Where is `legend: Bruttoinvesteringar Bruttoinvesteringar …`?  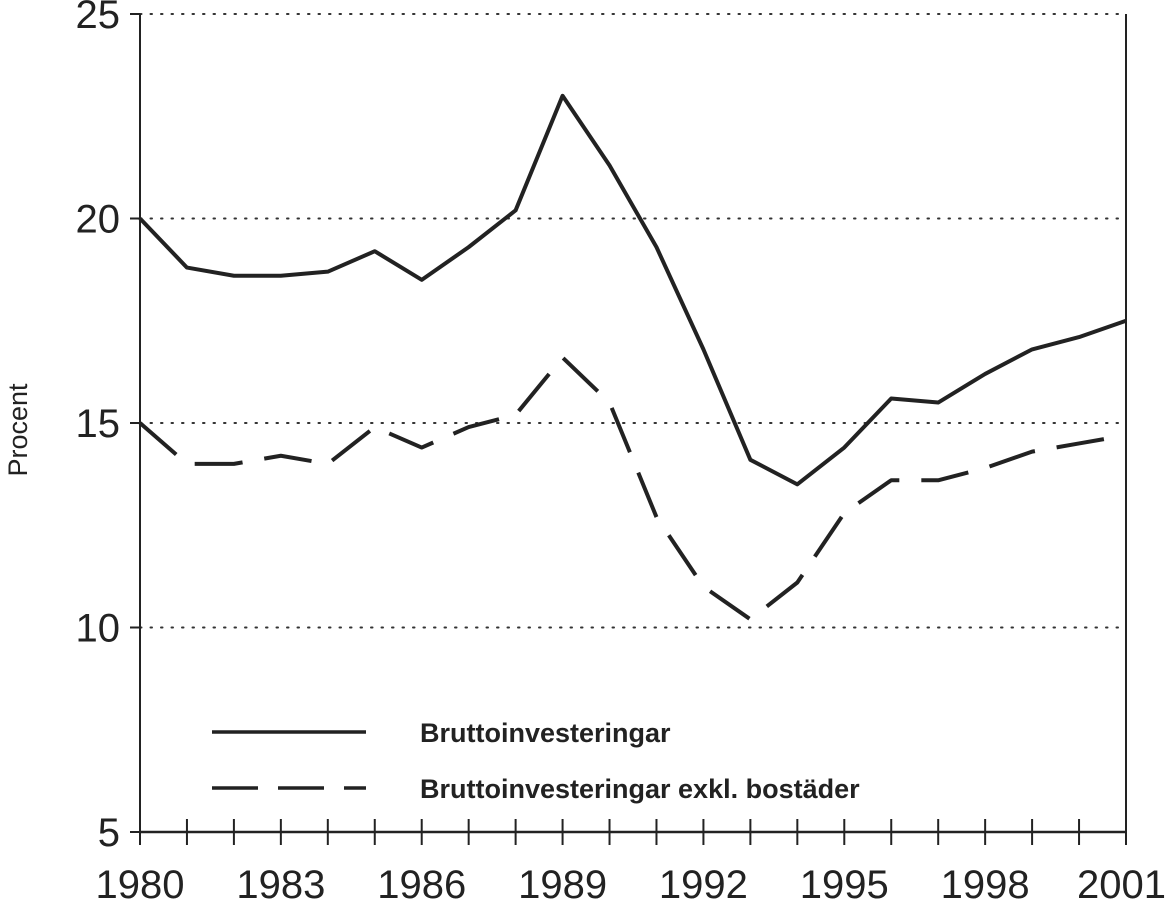 legend: Bruttoinvesteringar Bruttoinvesteringar … is located at coordinates (536, 761).